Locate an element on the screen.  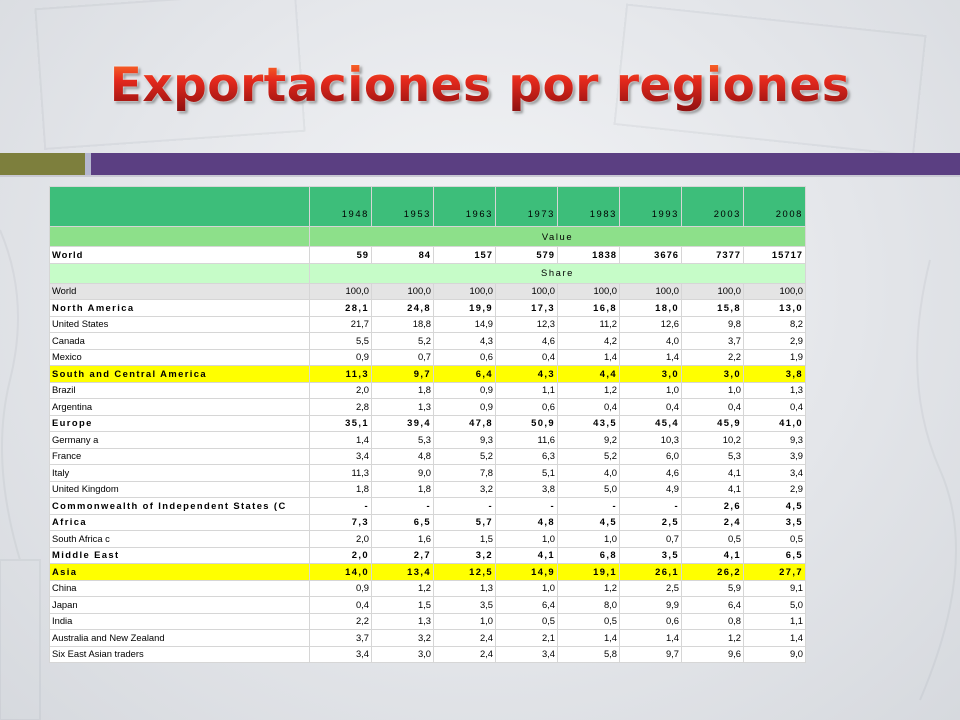
cell-value: 10,3 is located at coordinates (650, 440).